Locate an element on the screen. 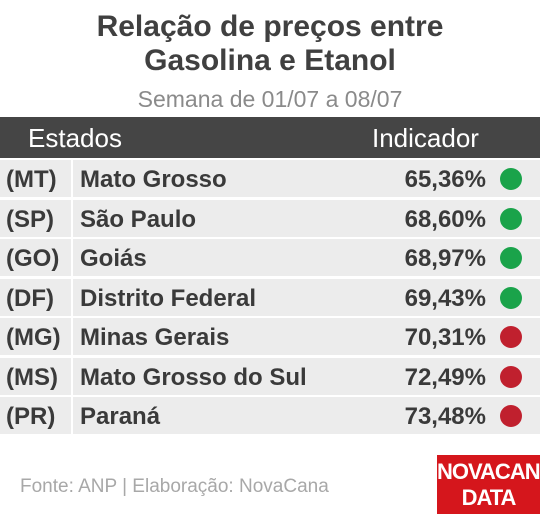 The image size is (540, 514). ratio-value: 68,97% is located at coordinates (445, 258).